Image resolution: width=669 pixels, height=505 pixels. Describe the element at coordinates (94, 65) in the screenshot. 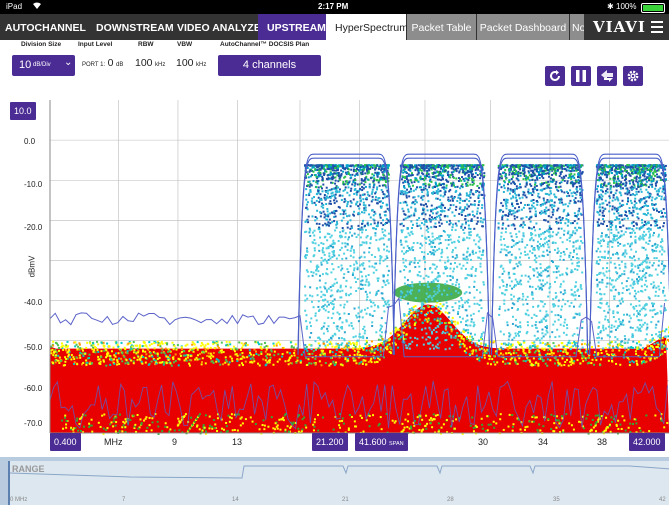

I see `port-label: PORT 1:` at that location.